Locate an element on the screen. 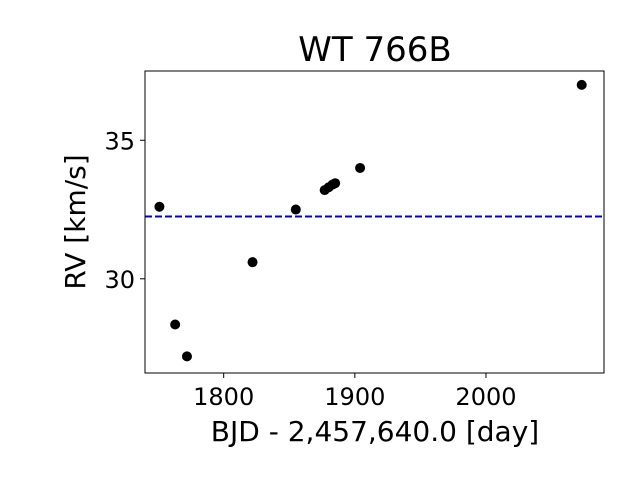 The height and width of the screenshot is (480, 640). x-tick-label-1900: 1900 is located at coordinates (354, 397).